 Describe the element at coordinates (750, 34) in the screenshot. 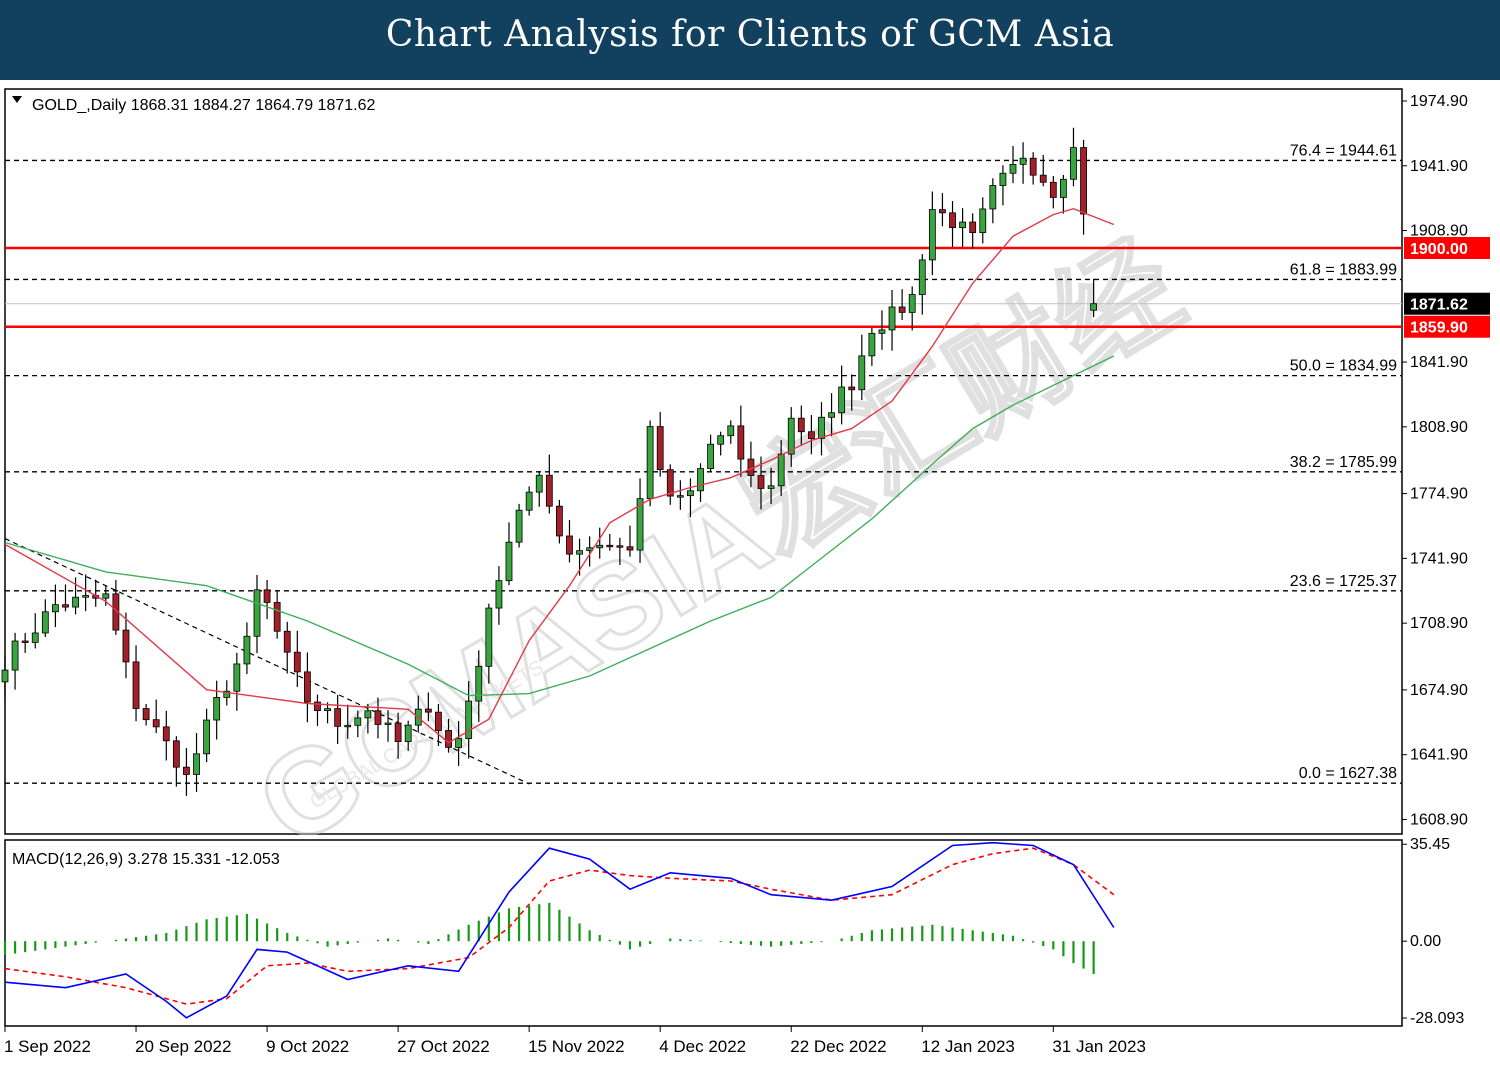

I see `banner-title: Chart Analysis for Clients of GCM Asia` at that location.